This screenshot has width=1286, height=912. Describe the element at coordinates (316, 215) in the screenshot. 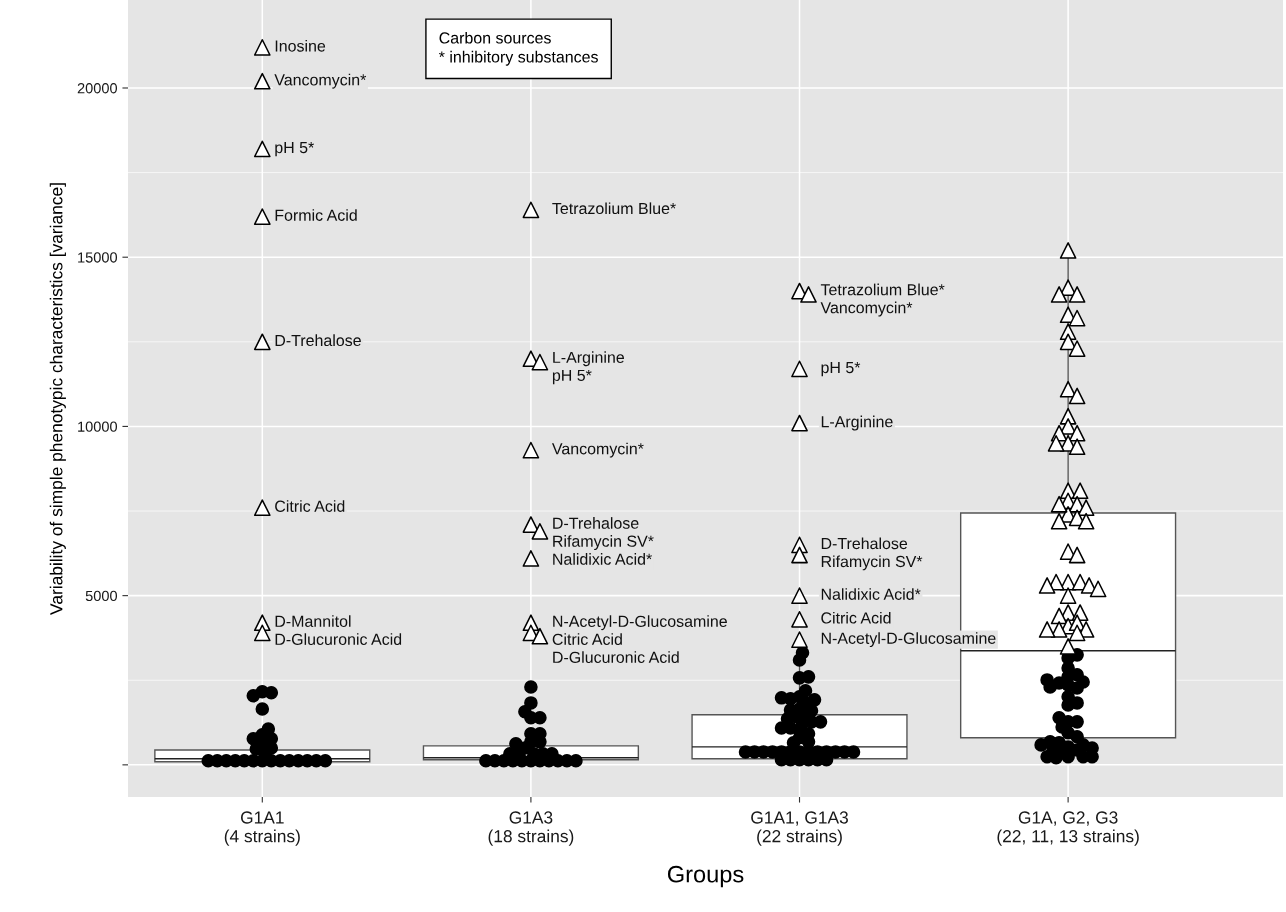

I see `annotation: Formic Acid` at that location.